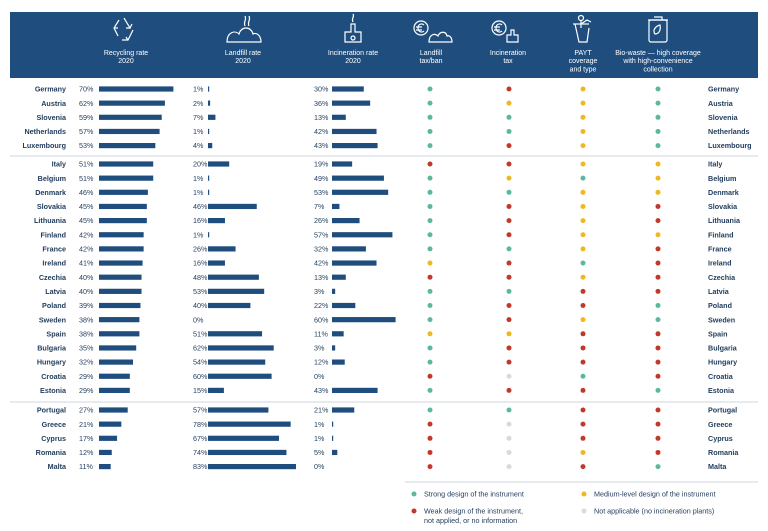 The width and height of the screenshot is (768, 531). What do you see at coordinates (319, 206) in the screenshot?
I see `incineration-value-label: 7%` at bounding box center [319, 206].